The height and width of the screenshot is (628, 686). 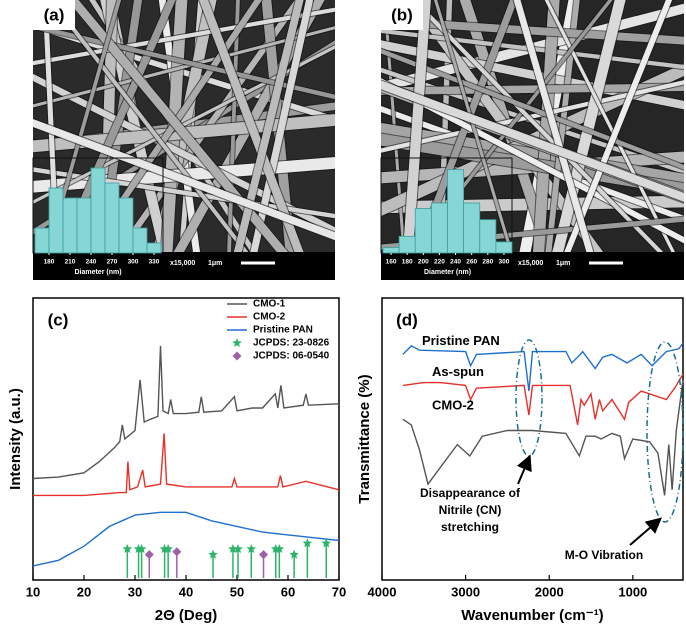 What do you see at coordinates (186, 591) in the screenshot?
I see `x-tick-label: 40` at bounding box center [186, 591].